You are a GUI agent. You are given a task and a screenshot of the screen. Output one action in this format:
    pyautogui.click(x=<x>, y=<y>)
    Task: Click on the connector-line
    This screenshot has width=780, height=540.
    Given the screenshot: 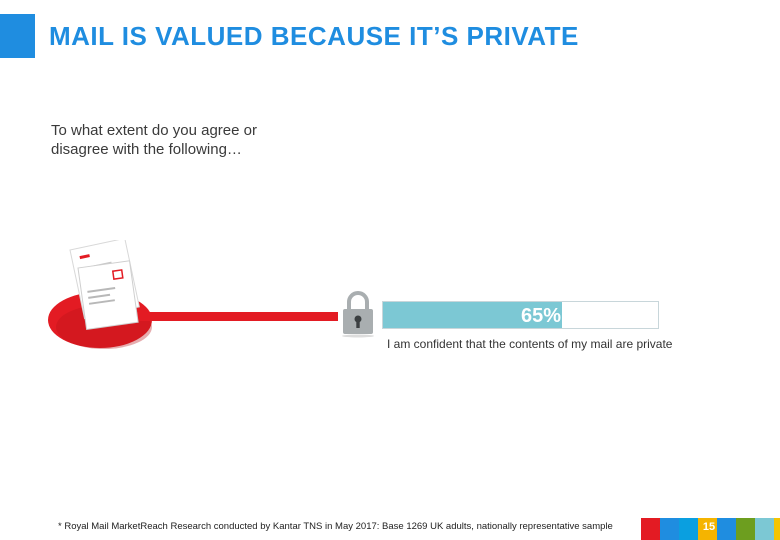 What is the action you would take?
    pyautogui.click(x=236, y=316)
    